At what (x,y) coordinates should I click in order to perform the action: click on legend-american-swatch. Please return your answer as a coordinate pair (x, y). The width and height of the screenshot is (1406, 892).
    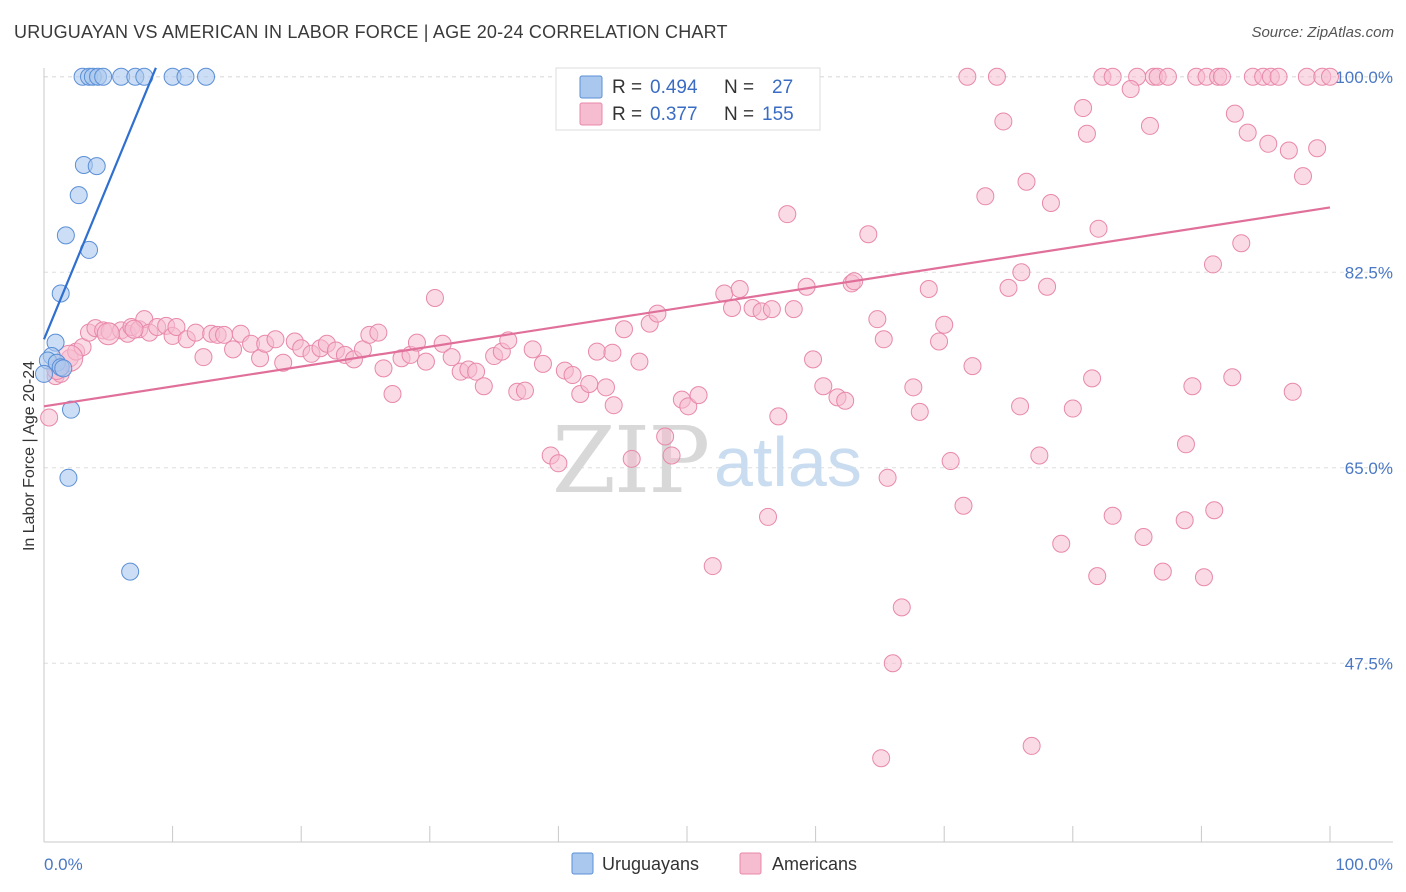
    Looking at the image, I should click on (591, 114).